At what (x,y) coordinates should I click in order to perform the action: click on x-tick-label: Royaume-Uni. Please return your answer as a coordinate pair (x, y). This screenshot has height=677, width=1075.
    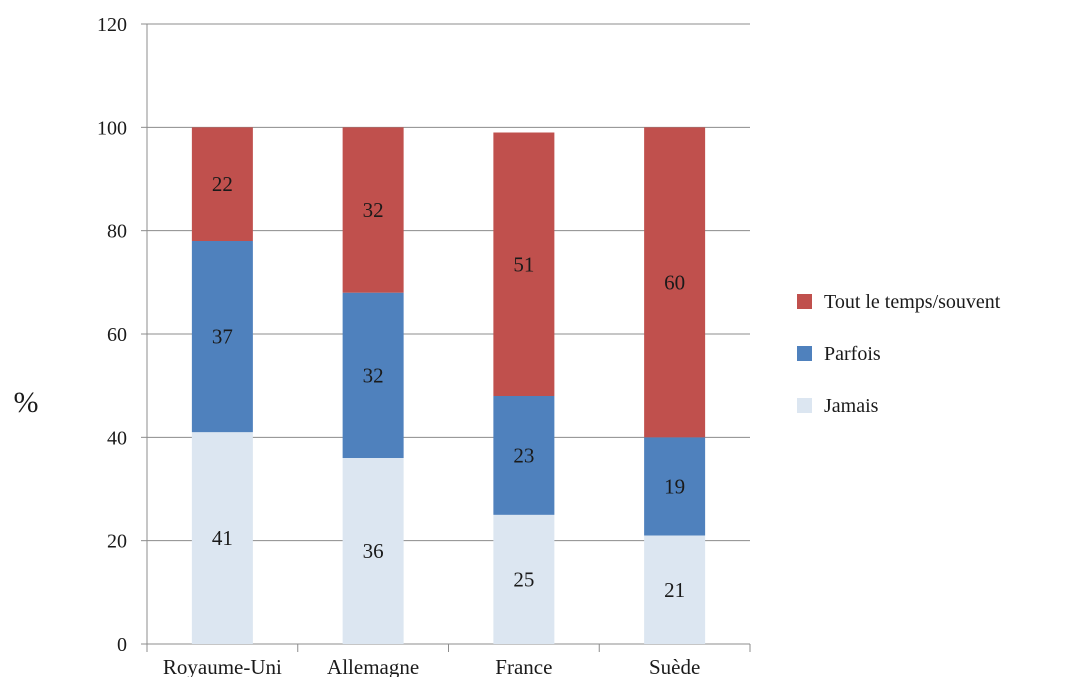
    Looking at the image, I should click on (222, 666).